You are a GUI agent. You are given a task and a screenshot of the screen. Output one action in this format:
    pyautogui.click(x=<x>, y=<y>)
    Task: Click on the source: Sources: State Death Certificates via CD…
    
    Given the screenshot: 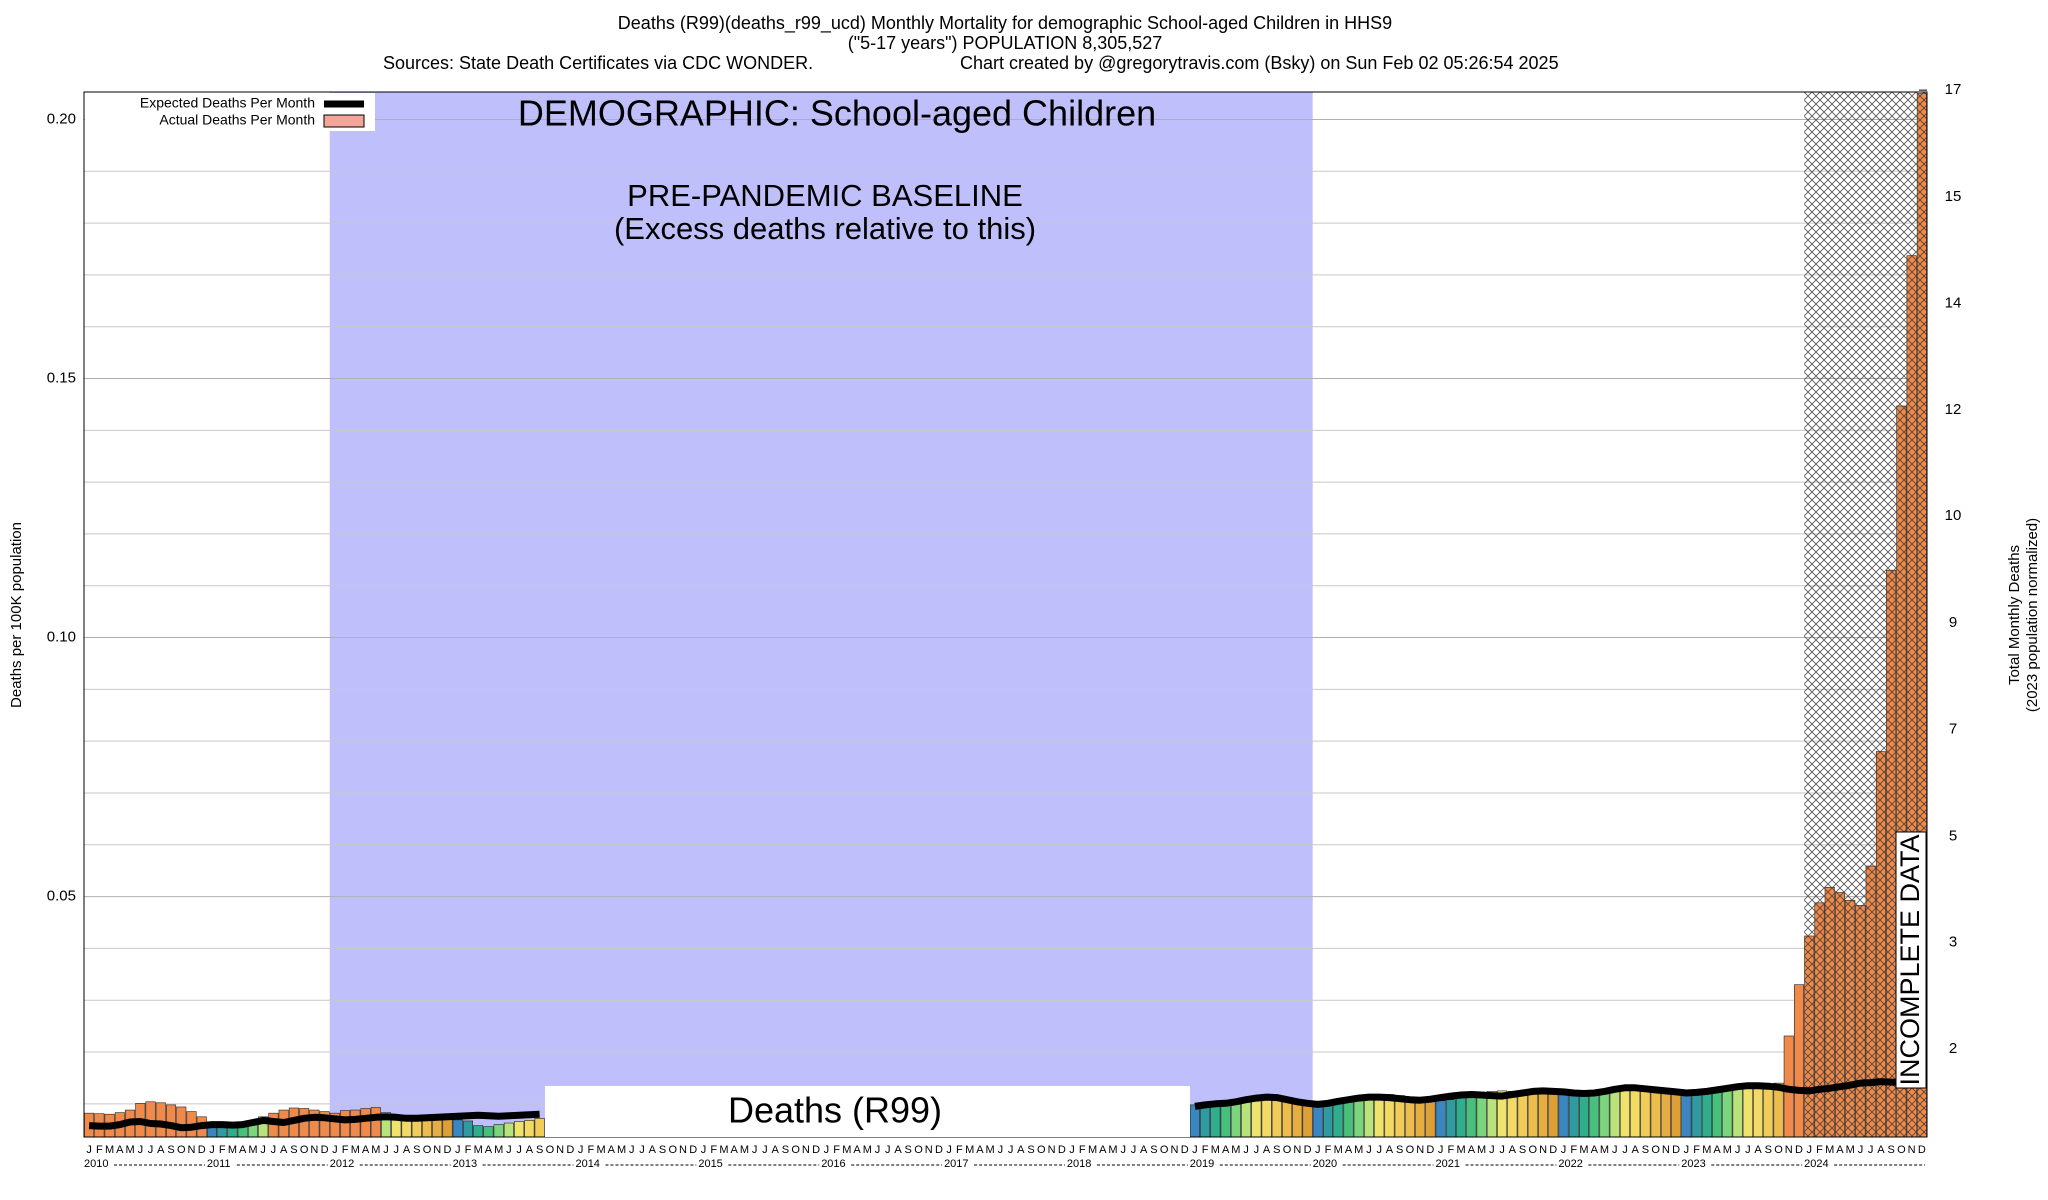 What is the action you would take?
    pyautogui.click(x=598, y=63)
    